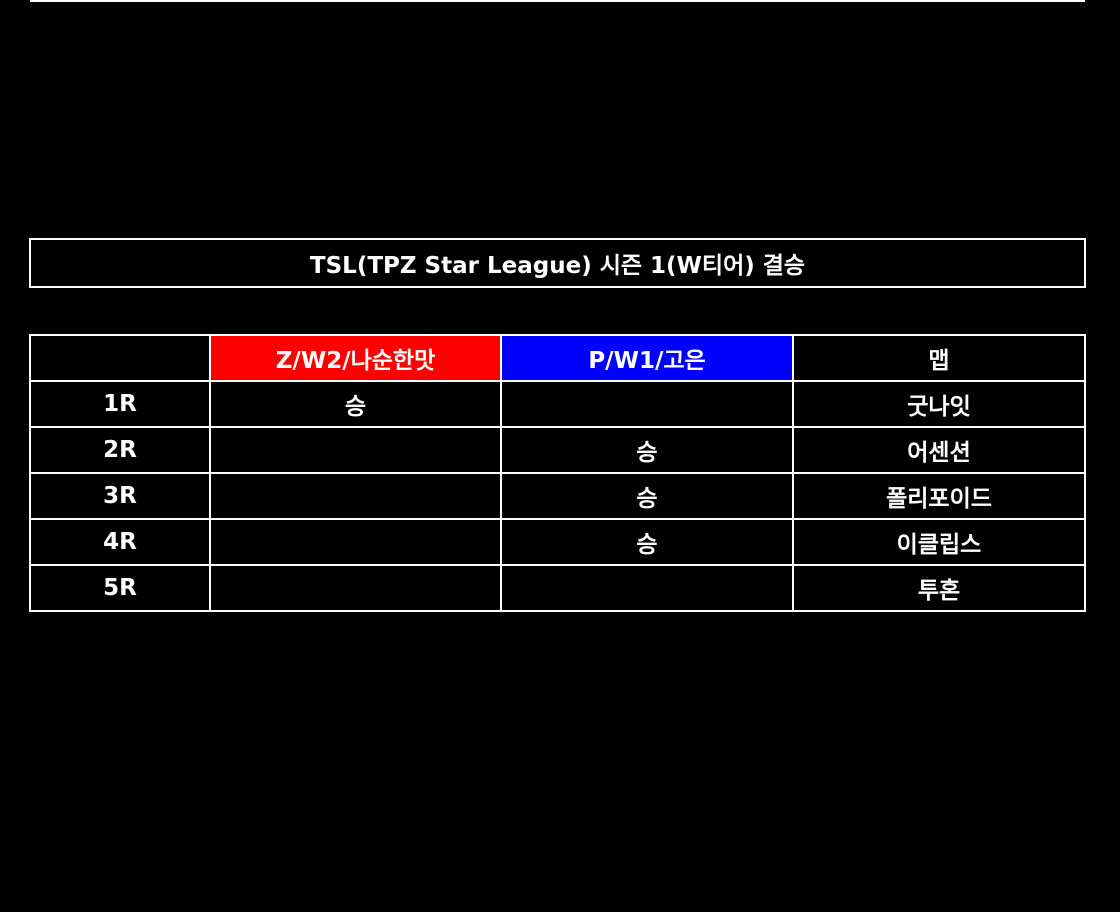 This screenshot has width=1120, height=912. What do you see at coordinates (120, 542) in the screenshot?
I see `round-cell: 4R` at bounding box center [120, 542].